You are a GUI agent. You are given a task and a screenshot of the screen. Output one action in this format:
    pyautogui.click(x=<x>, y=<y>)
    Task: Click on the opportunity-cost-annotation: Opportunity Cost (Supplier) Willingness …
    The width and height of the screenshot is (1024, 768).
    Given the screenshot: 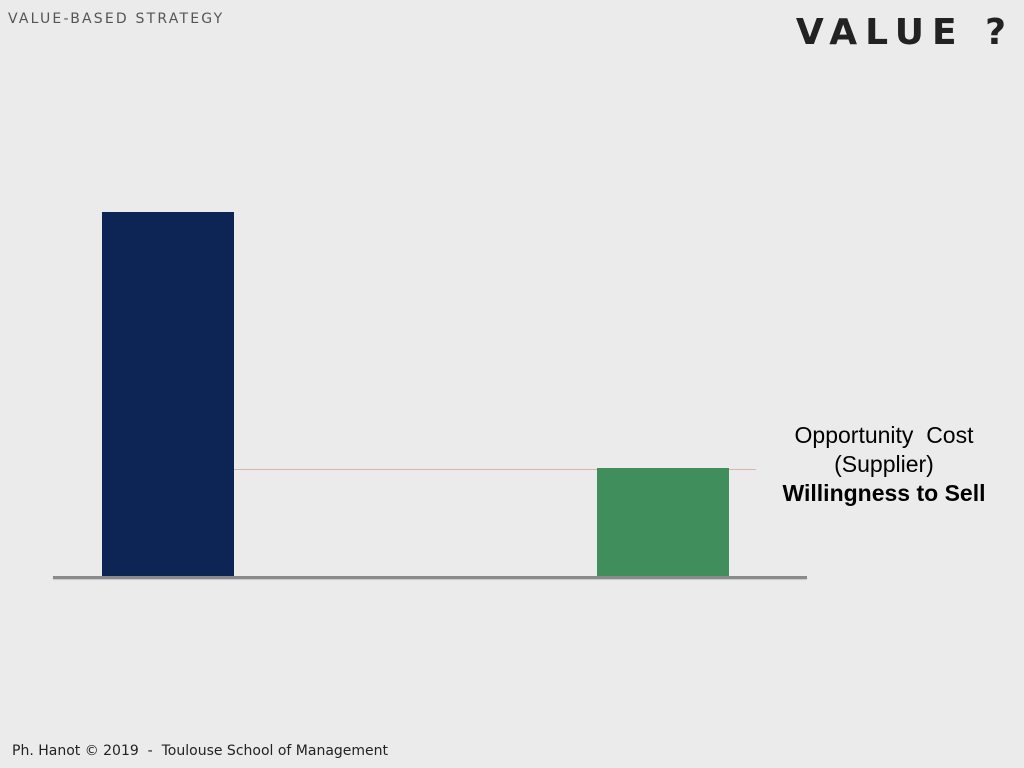 What is the action you would take?
    pyautogui.click(x=884, y=464)
    